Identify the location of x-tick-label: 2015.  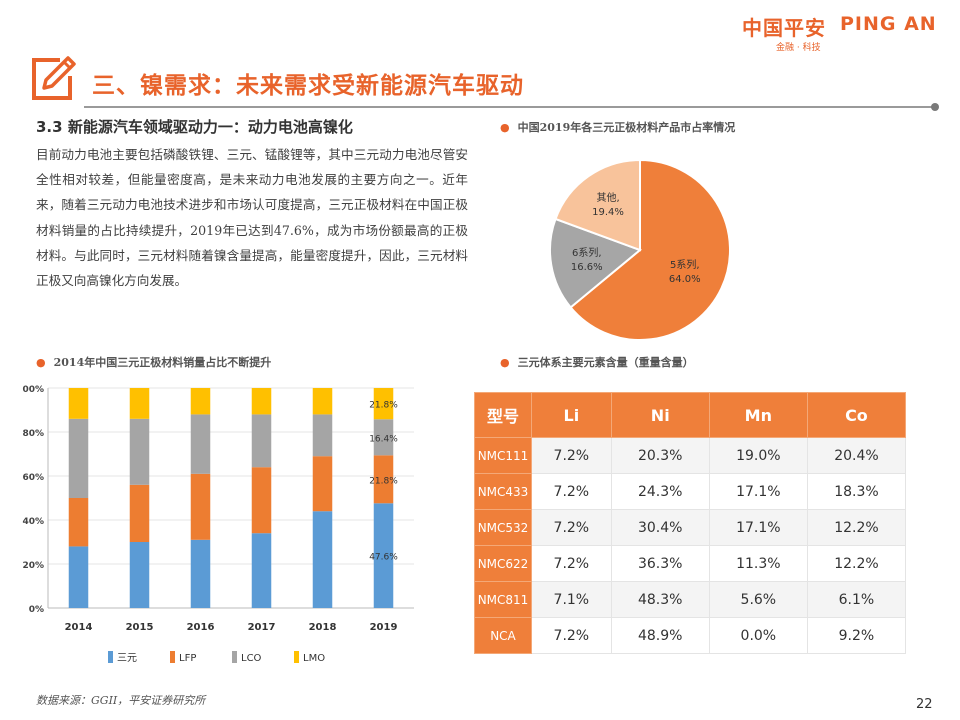
(140, 627).